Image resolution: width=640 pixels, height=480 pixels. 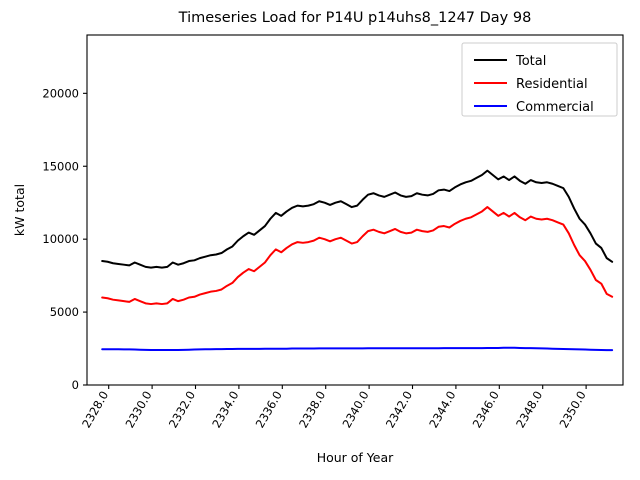 I want to click on x-tick-label: 2330.0, so click(x=138, y=410).